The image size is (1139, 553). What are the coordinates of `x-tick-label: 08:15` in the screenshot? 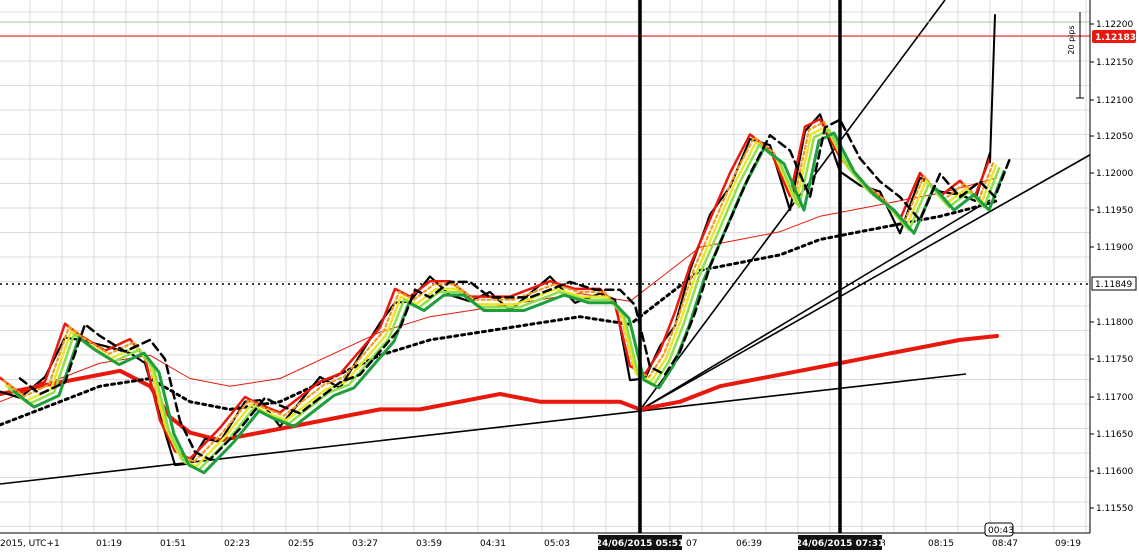 It's located at (941, 544).